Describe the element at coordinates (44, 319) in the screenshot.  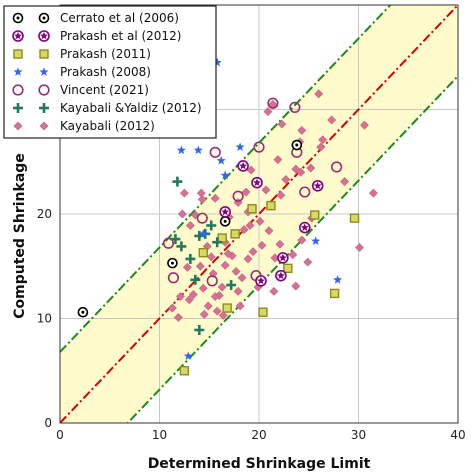
I see `y-tick-label: 10` at that location.